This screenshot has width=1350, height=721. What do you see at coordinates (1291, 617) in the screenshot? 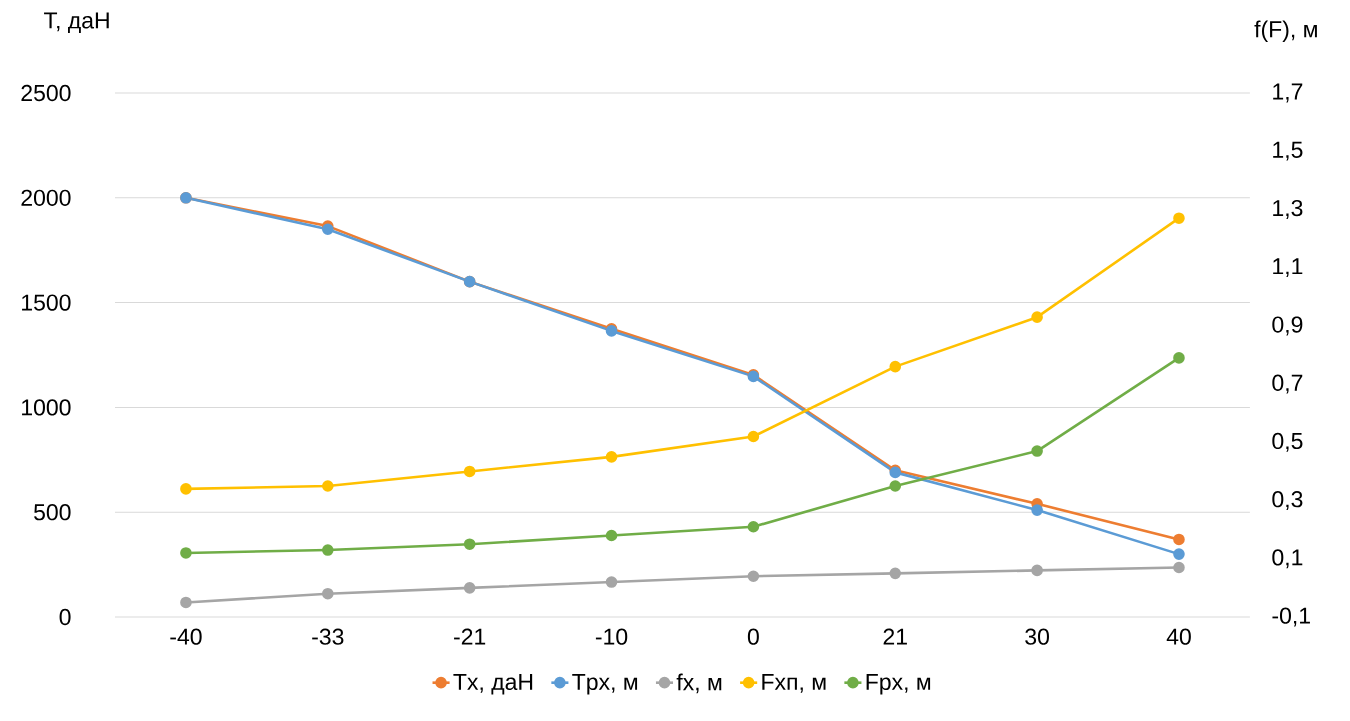
I see `y2-tick-label: -0,1` at bounding box center [1291, 617].